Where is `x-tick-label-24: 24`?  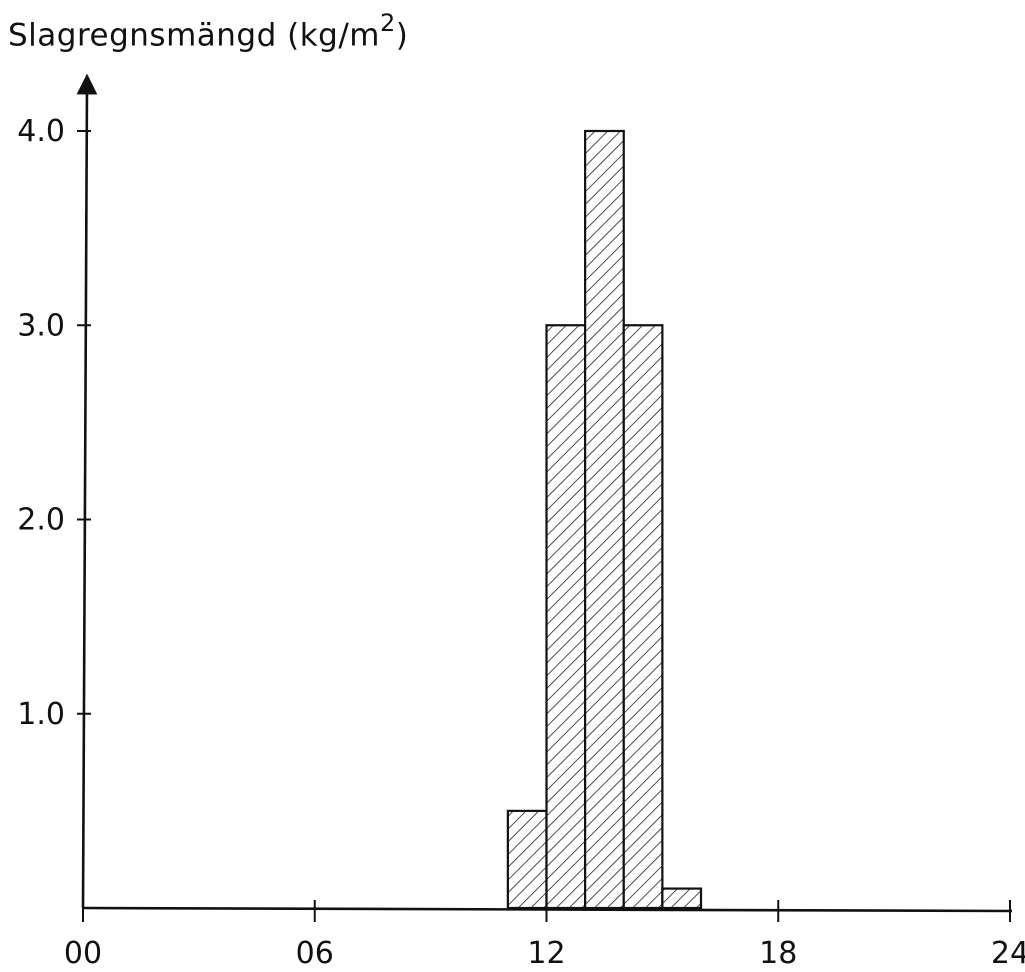
x-tick-label-24: 24 is located at coordinates (1008, 953).